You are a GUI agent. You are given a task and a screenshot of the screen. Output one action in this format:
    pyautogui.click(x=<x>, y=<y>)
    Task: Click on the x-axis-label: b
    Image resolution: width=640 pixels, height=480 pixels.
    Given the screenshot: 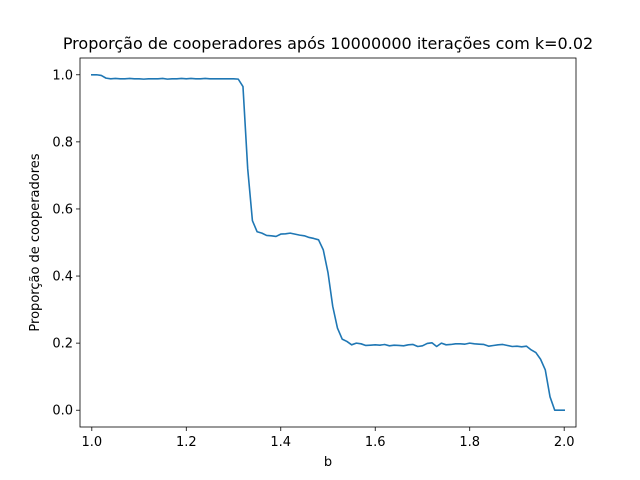 What is the action you would take?
    pyautogui.click(x=328, y=462)
    